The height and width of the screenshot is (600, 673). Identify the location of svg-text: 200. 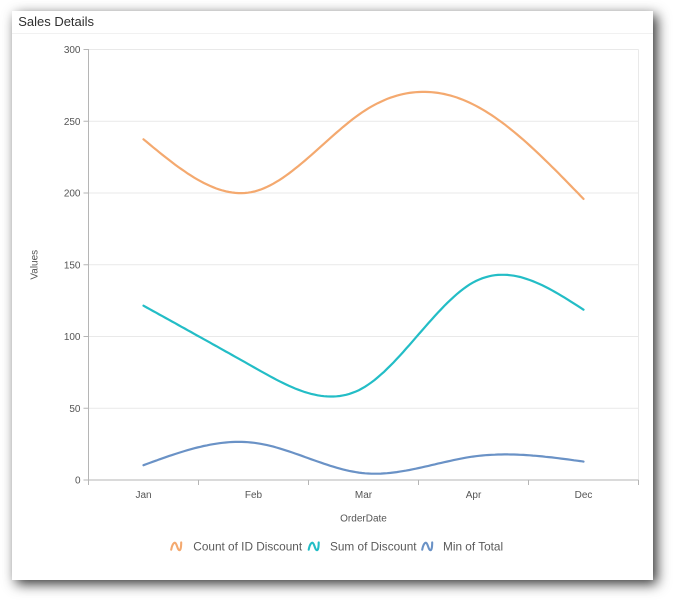
(72, 194).